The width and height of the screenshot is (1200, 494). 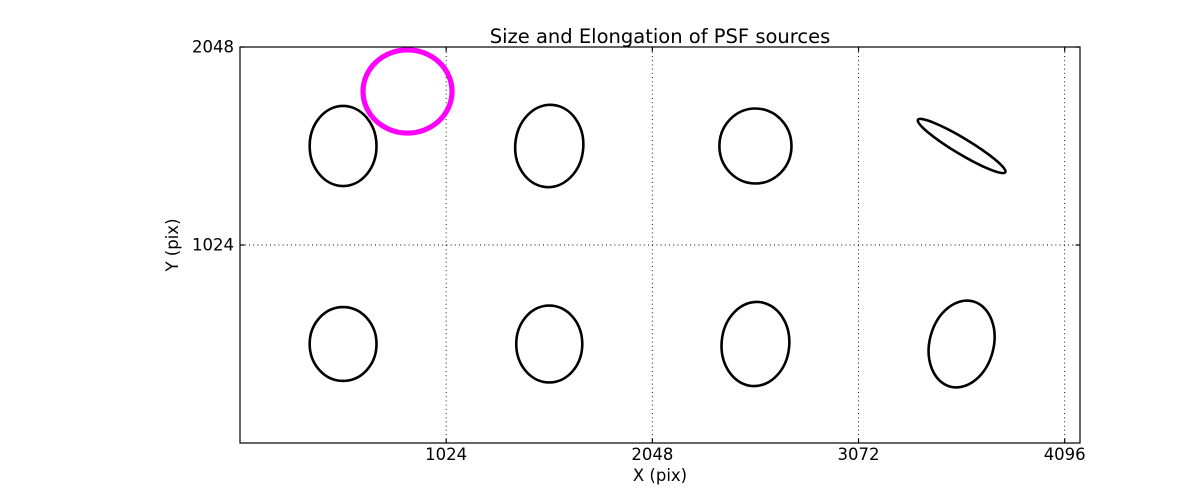 What do you see at coordinates (660, 36) in the screenshot?
I see `chart-title: Size and Elongation of PSF sources` at bounding box center [660, 36].